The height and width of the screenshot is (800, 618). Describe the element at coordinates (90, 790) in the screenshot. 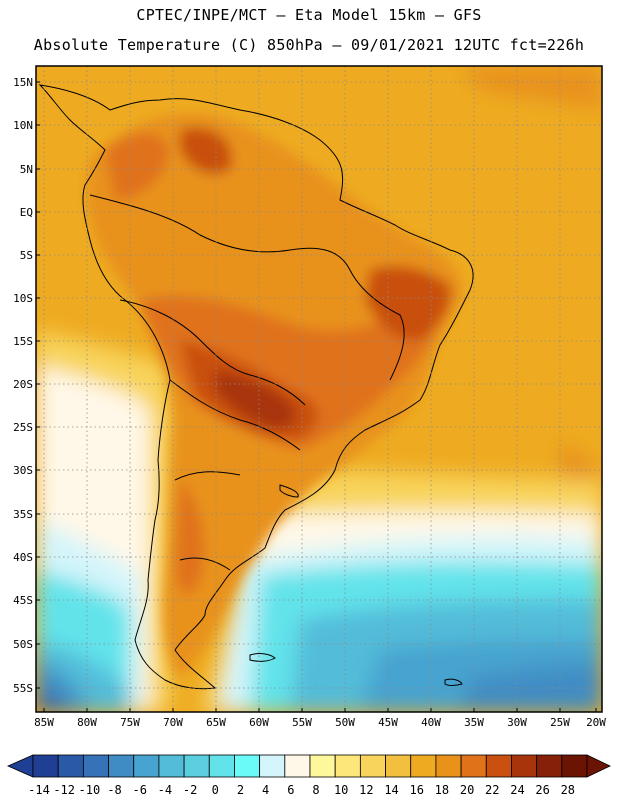

I see `colorbar-label: -10` at that location.